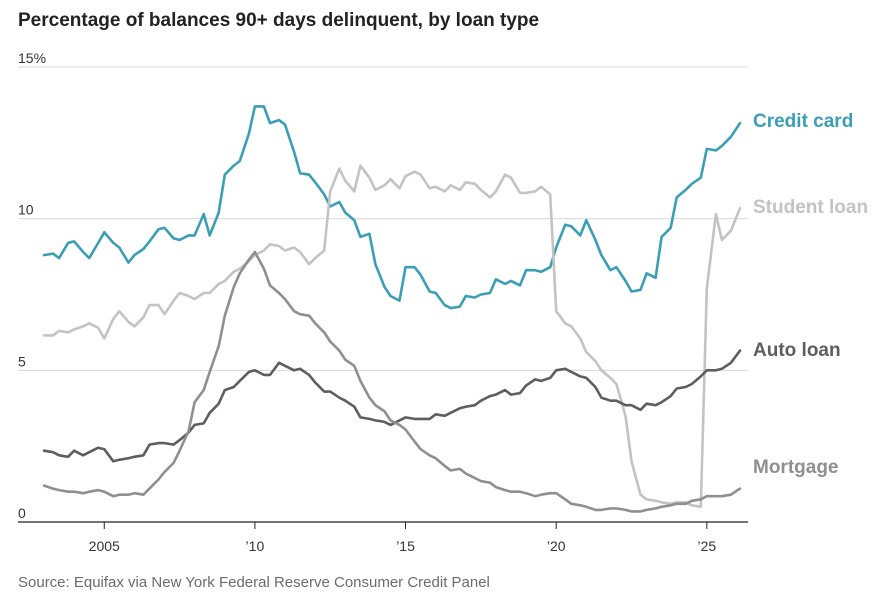 Image resolution: width=882 pixels, height=605 pixels. Describe the element at coordinates (22, 361) in the screenshot. I see `y-tick-label: 5` at that location.